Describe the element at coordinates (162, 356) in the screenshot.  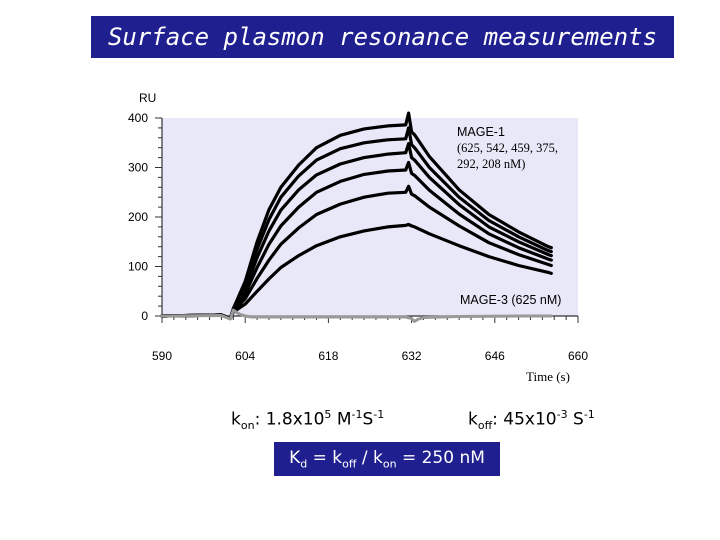
I see `x-tick-label: 590` at that location.